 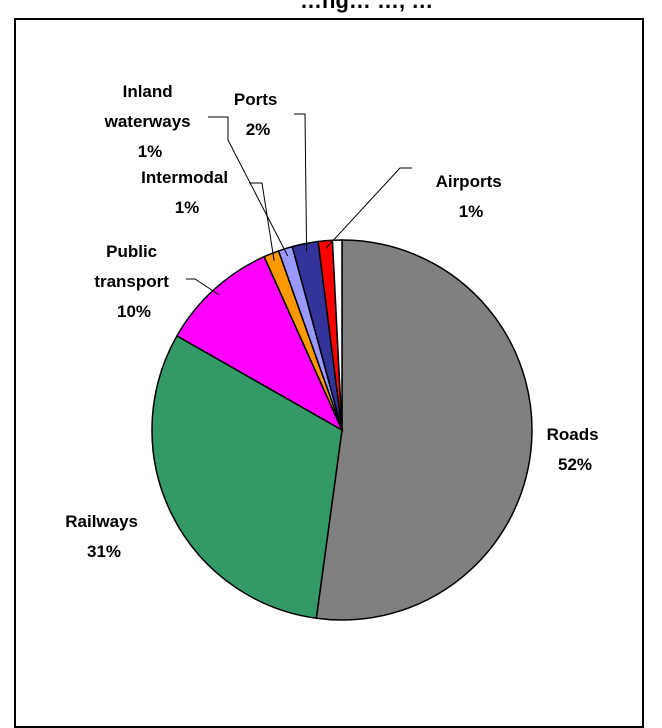 What do you see at coordinates (255, 99) in the screenshot?
I see `label-ports-name: Ports` at bounding box center [255, 99].